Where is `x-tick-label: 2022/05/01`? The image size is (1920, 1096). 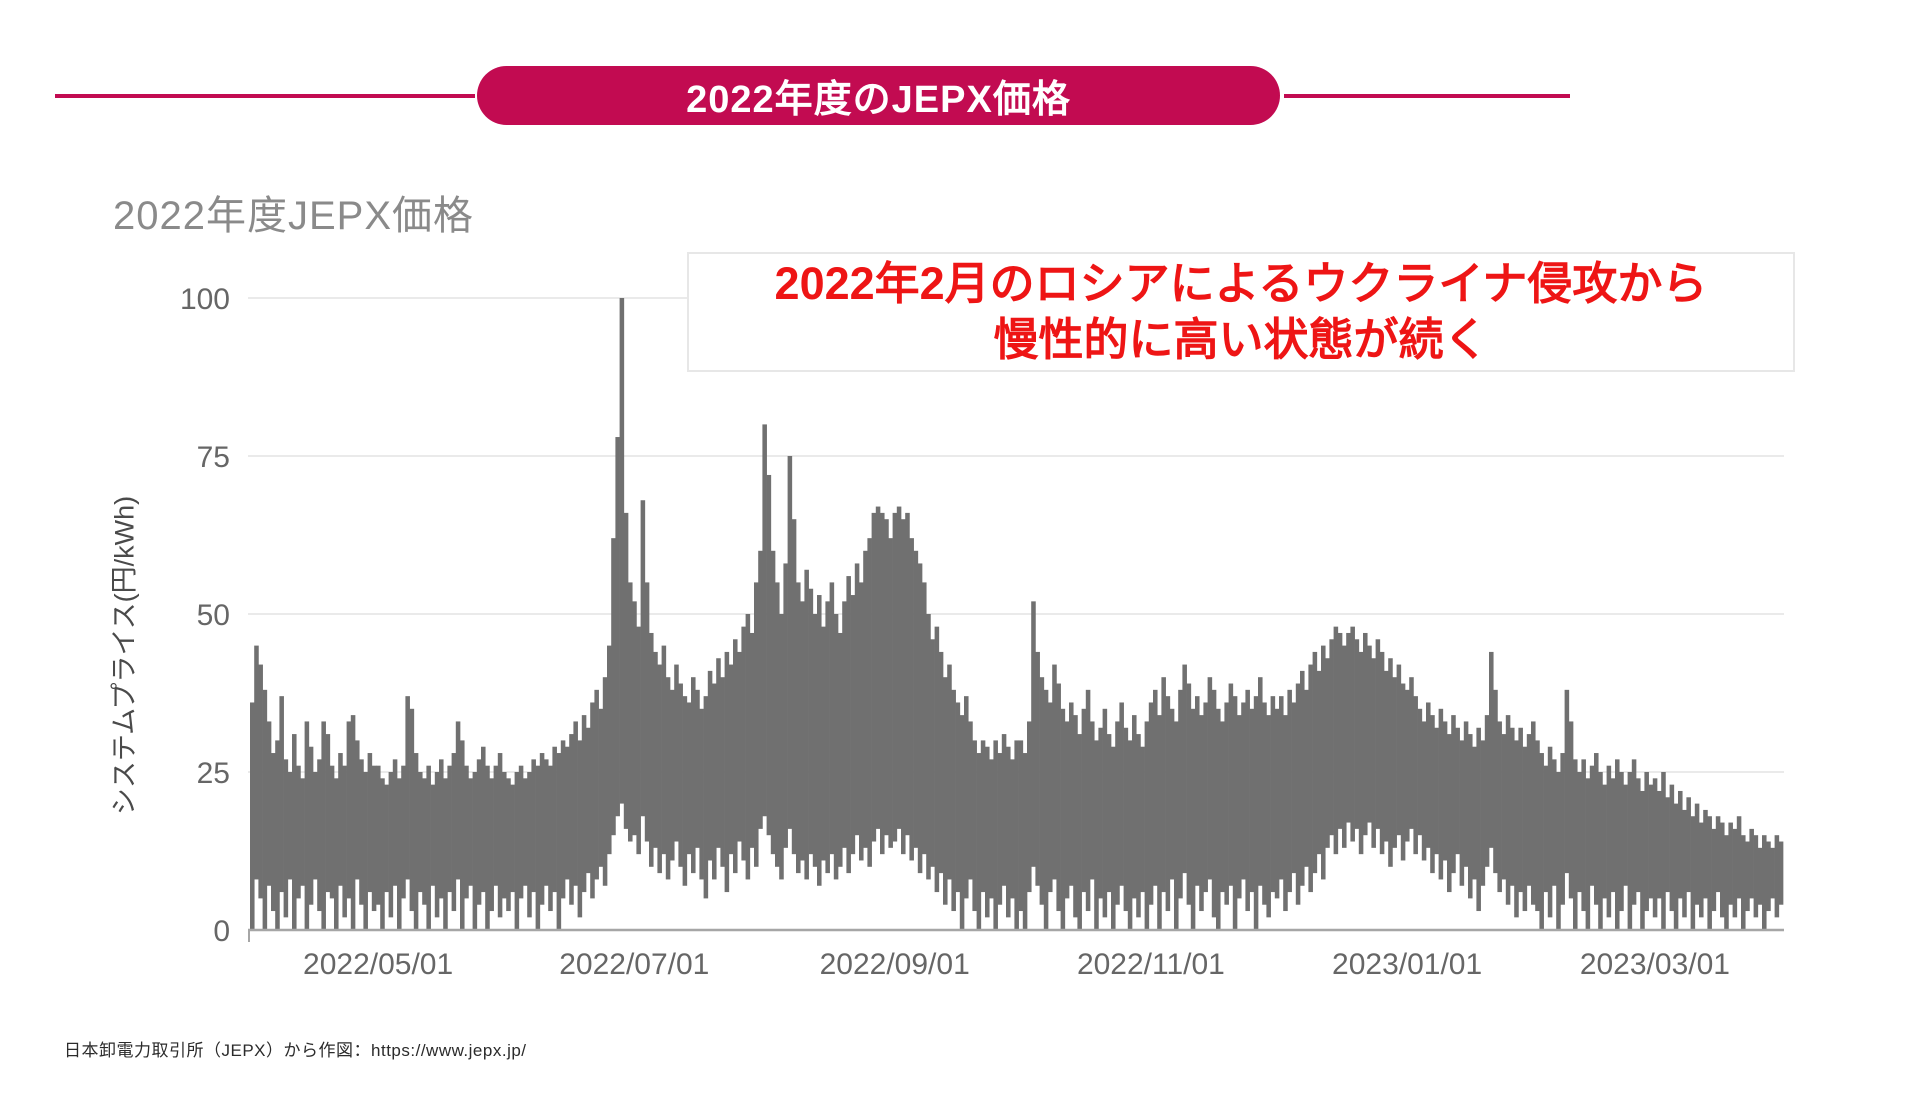 x-tick-label: 2022/05/01 is located at coordinates (378, 964).